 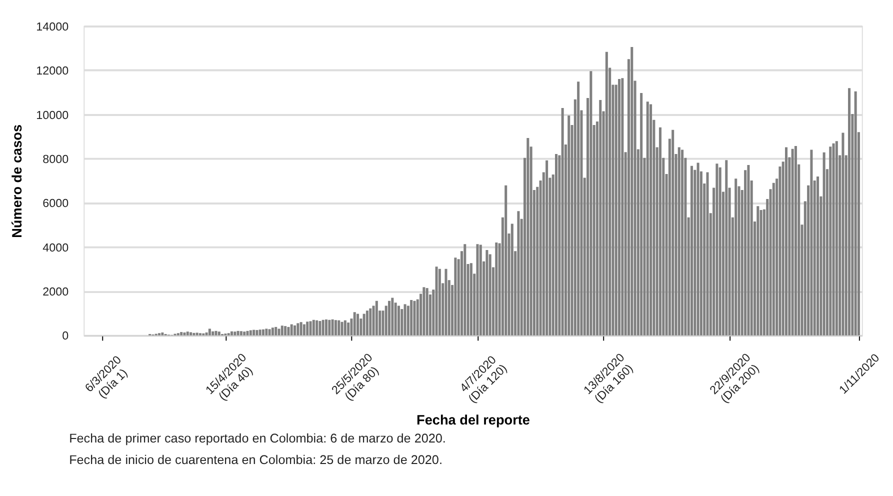 What do you see at coordinates (56, 159) in the screenshot?
I see `y-tick-label: 8000` at bounding box center [56, 159].